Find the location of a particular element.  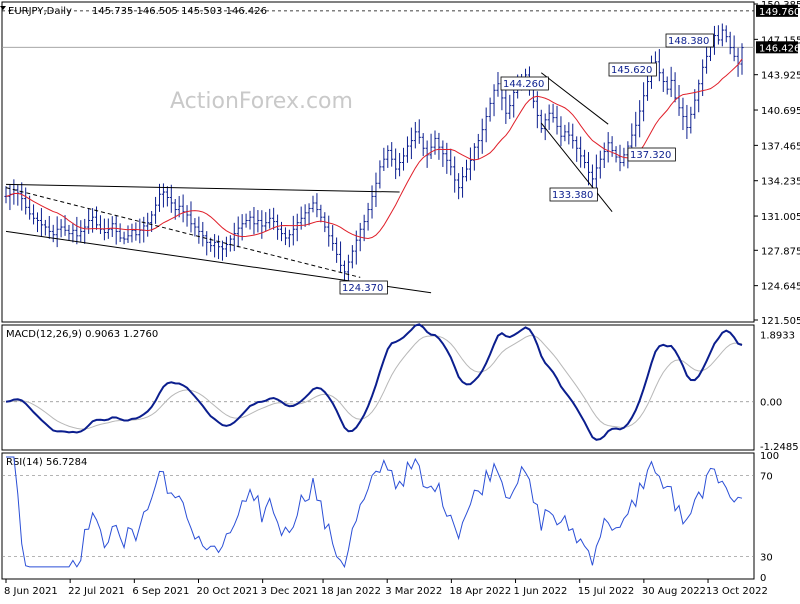

chevron-down-icon is located at coordinates (3, 8).